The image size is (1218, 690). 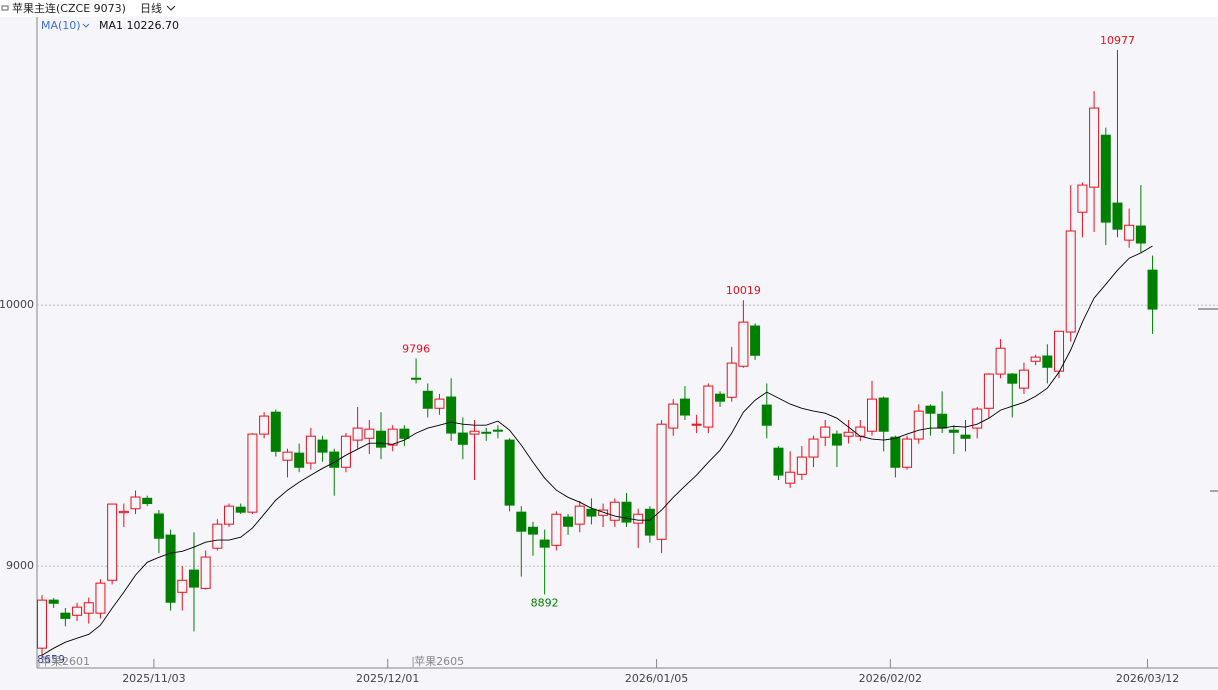 What do you see at coordinates (656, 678) in the screenshot?
I see `x-tick-label: 2026/01/05` at bounding box center [656, 678].